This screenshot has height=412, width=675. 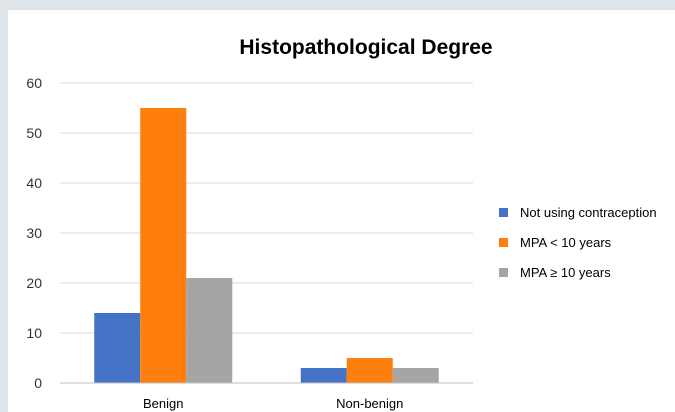 What do you see at coordinates (34, 333) in the screenshot?
I see `y-tick-label: 10` at bounding box center [34, 333].